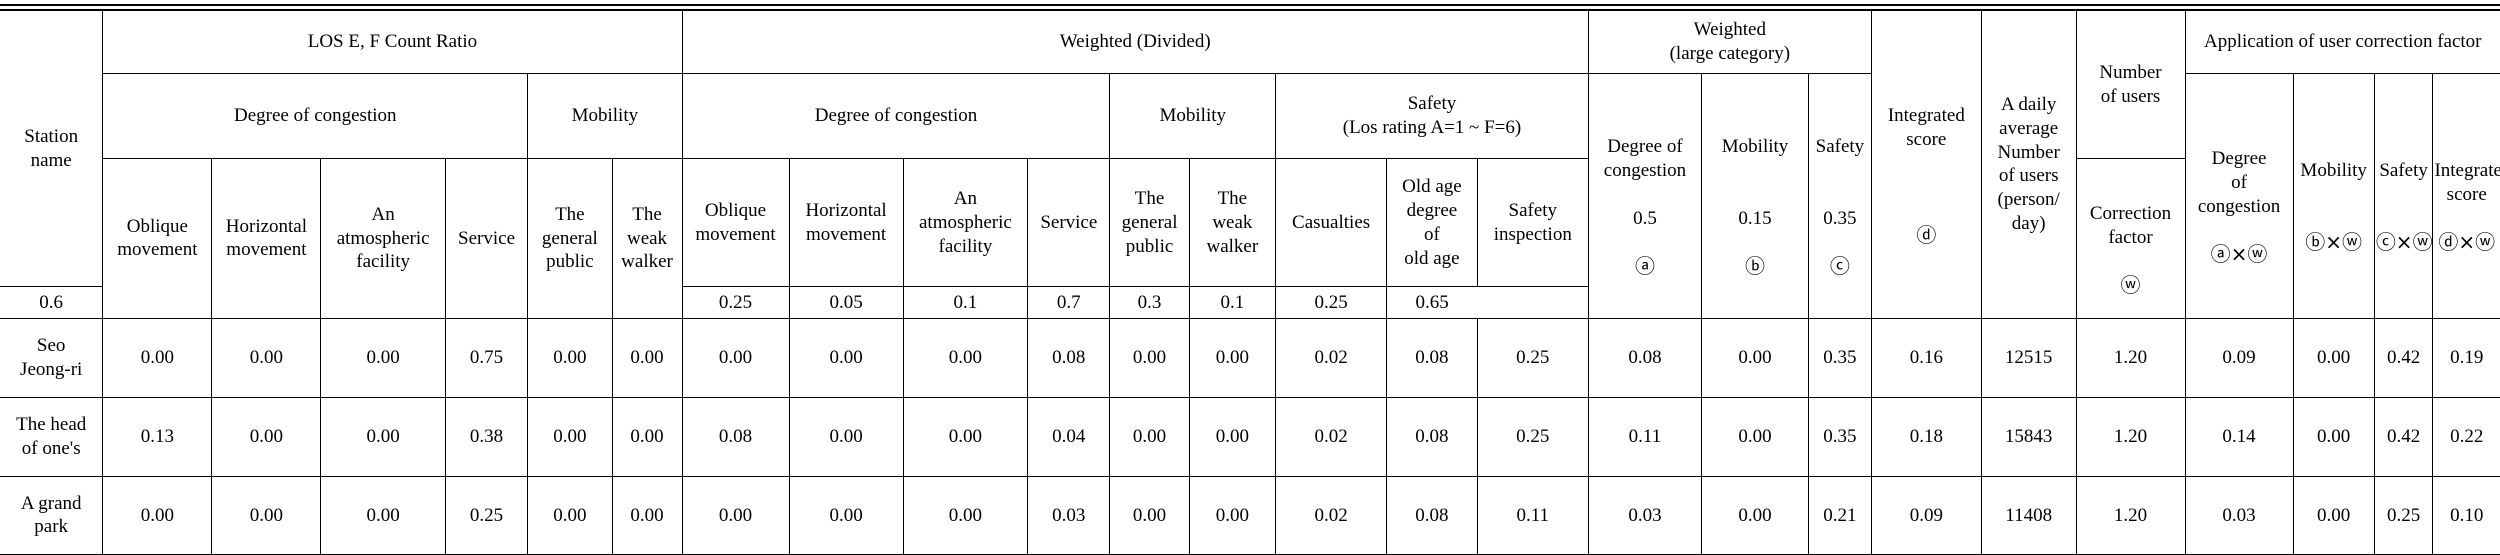  I want to click on corr-mobility-header: Mobility ⓑ×ⓦ, so click(2333, 196).